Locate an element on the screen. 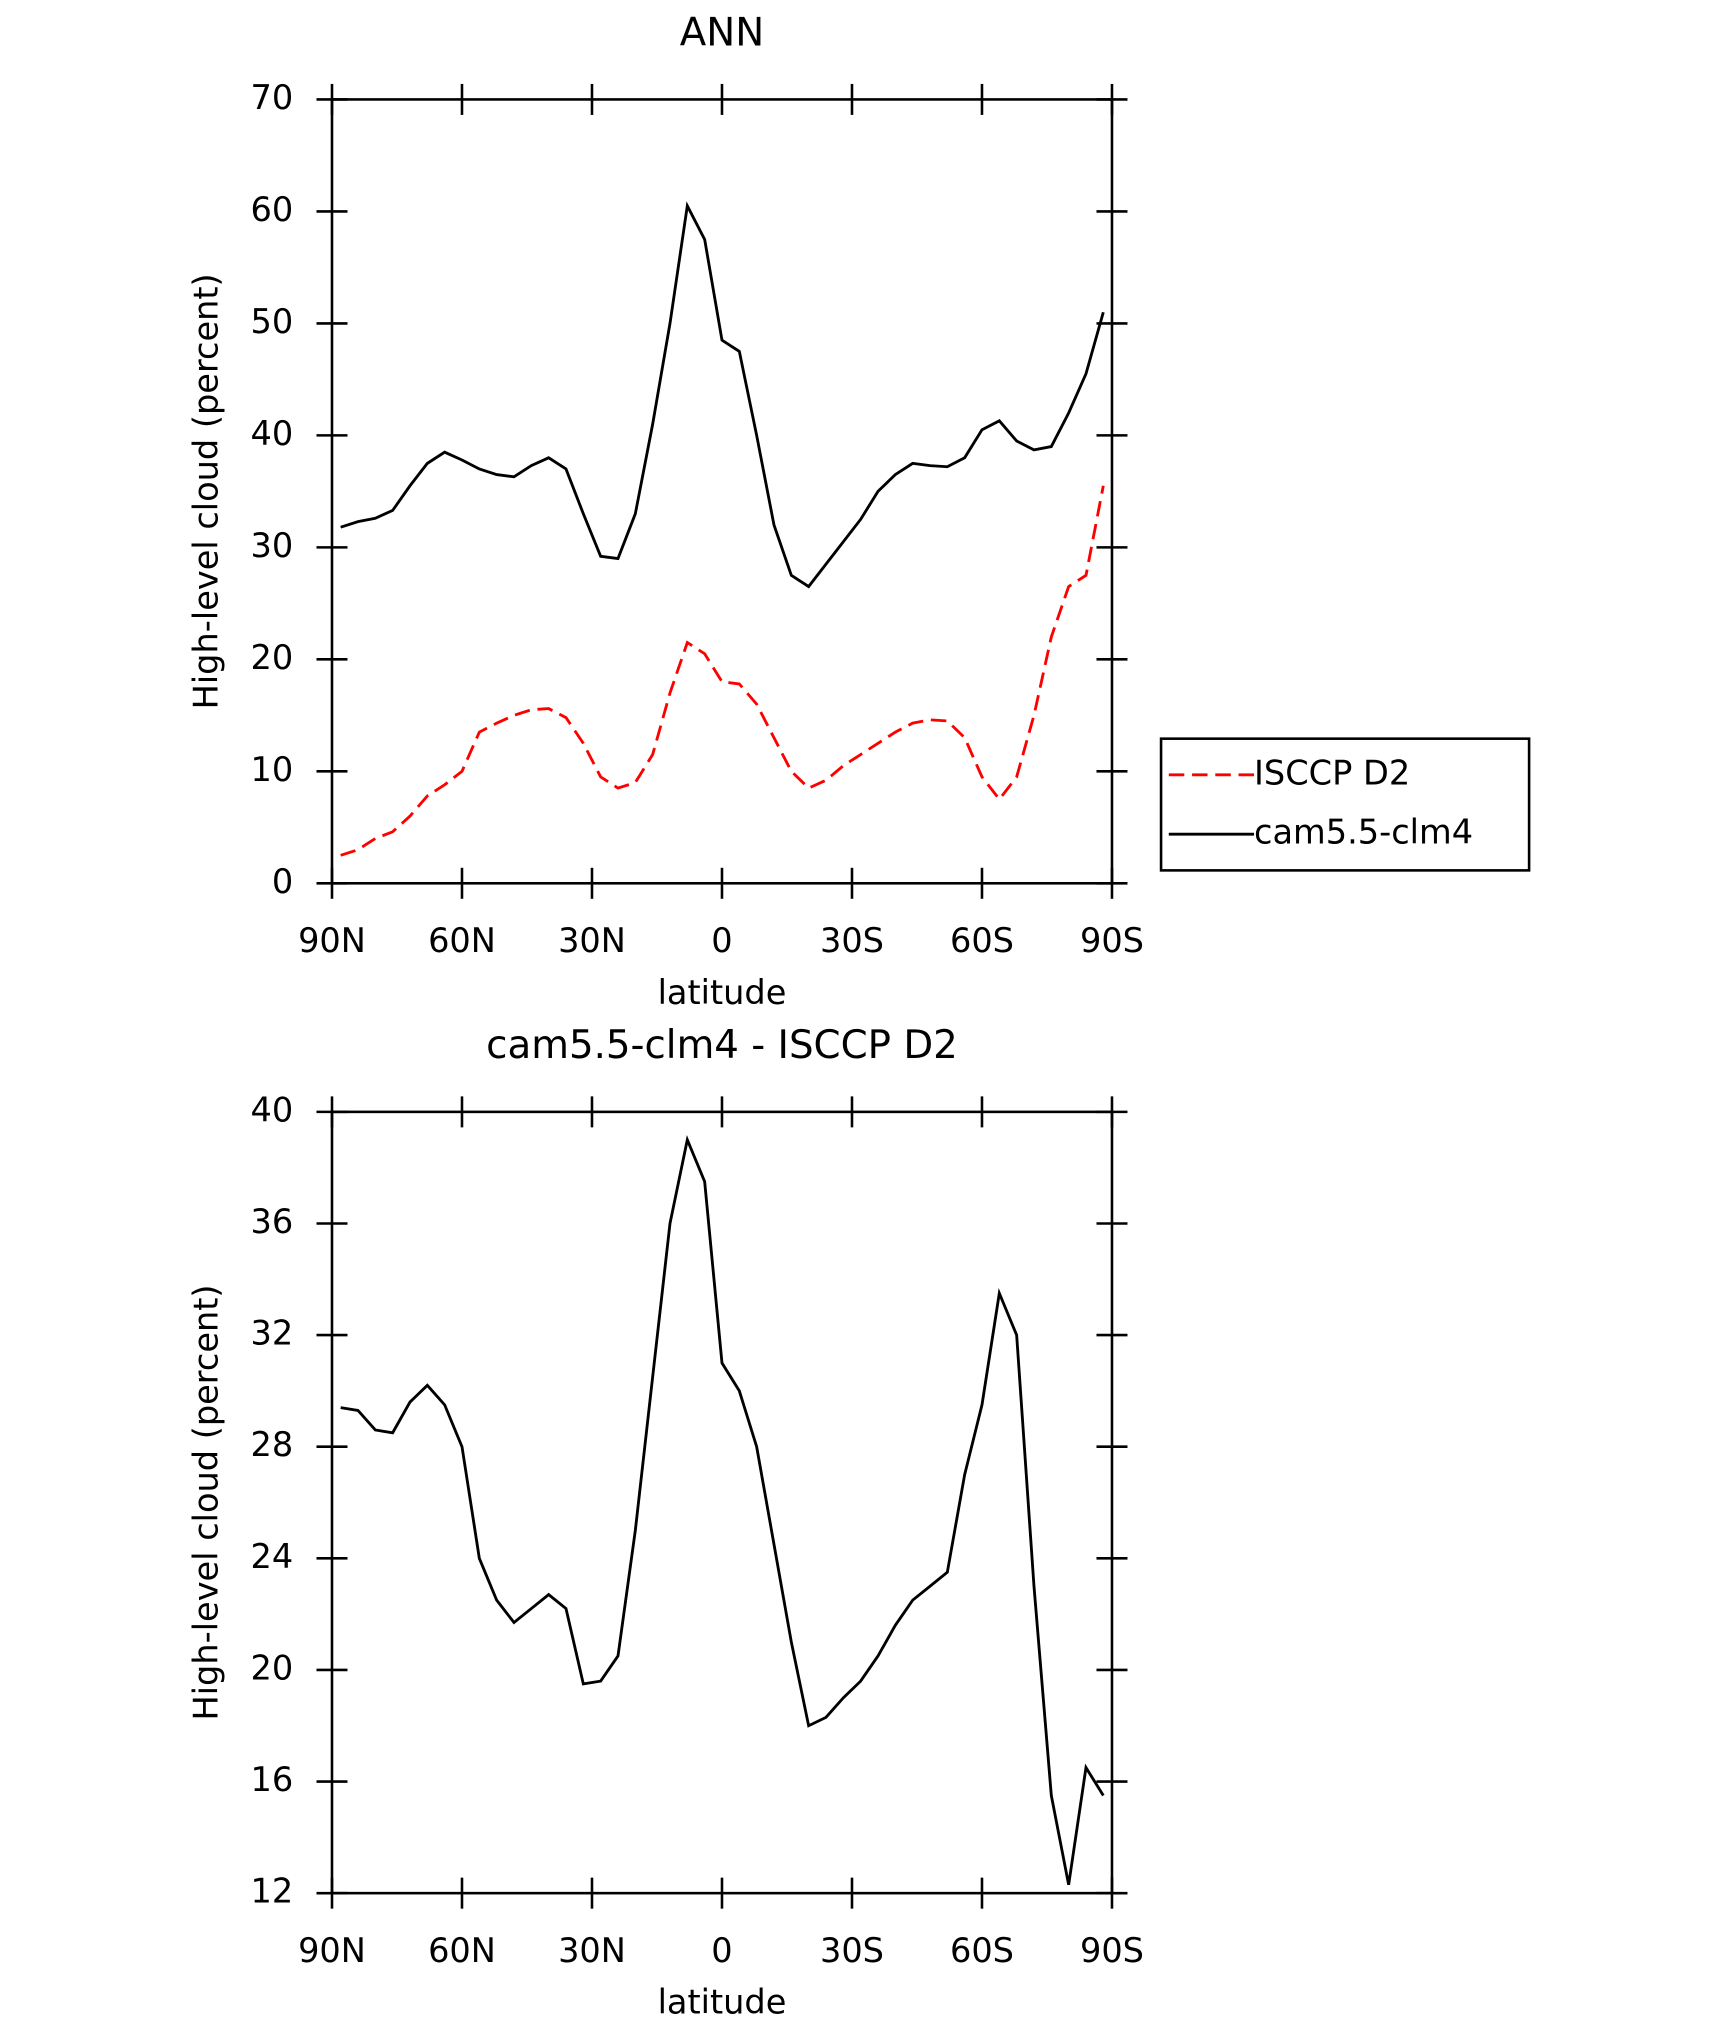  legend-box is located at coordinates (1345, 804).